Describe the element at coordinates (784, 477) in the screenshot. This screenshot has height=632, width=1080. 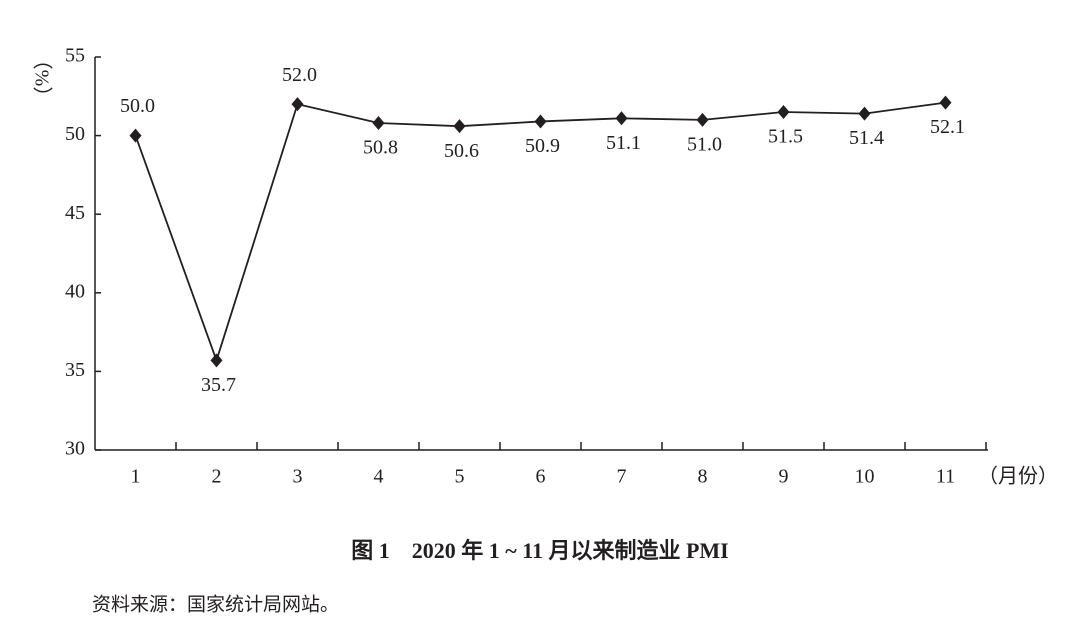
I see `x-tick-label: 9` at that location.